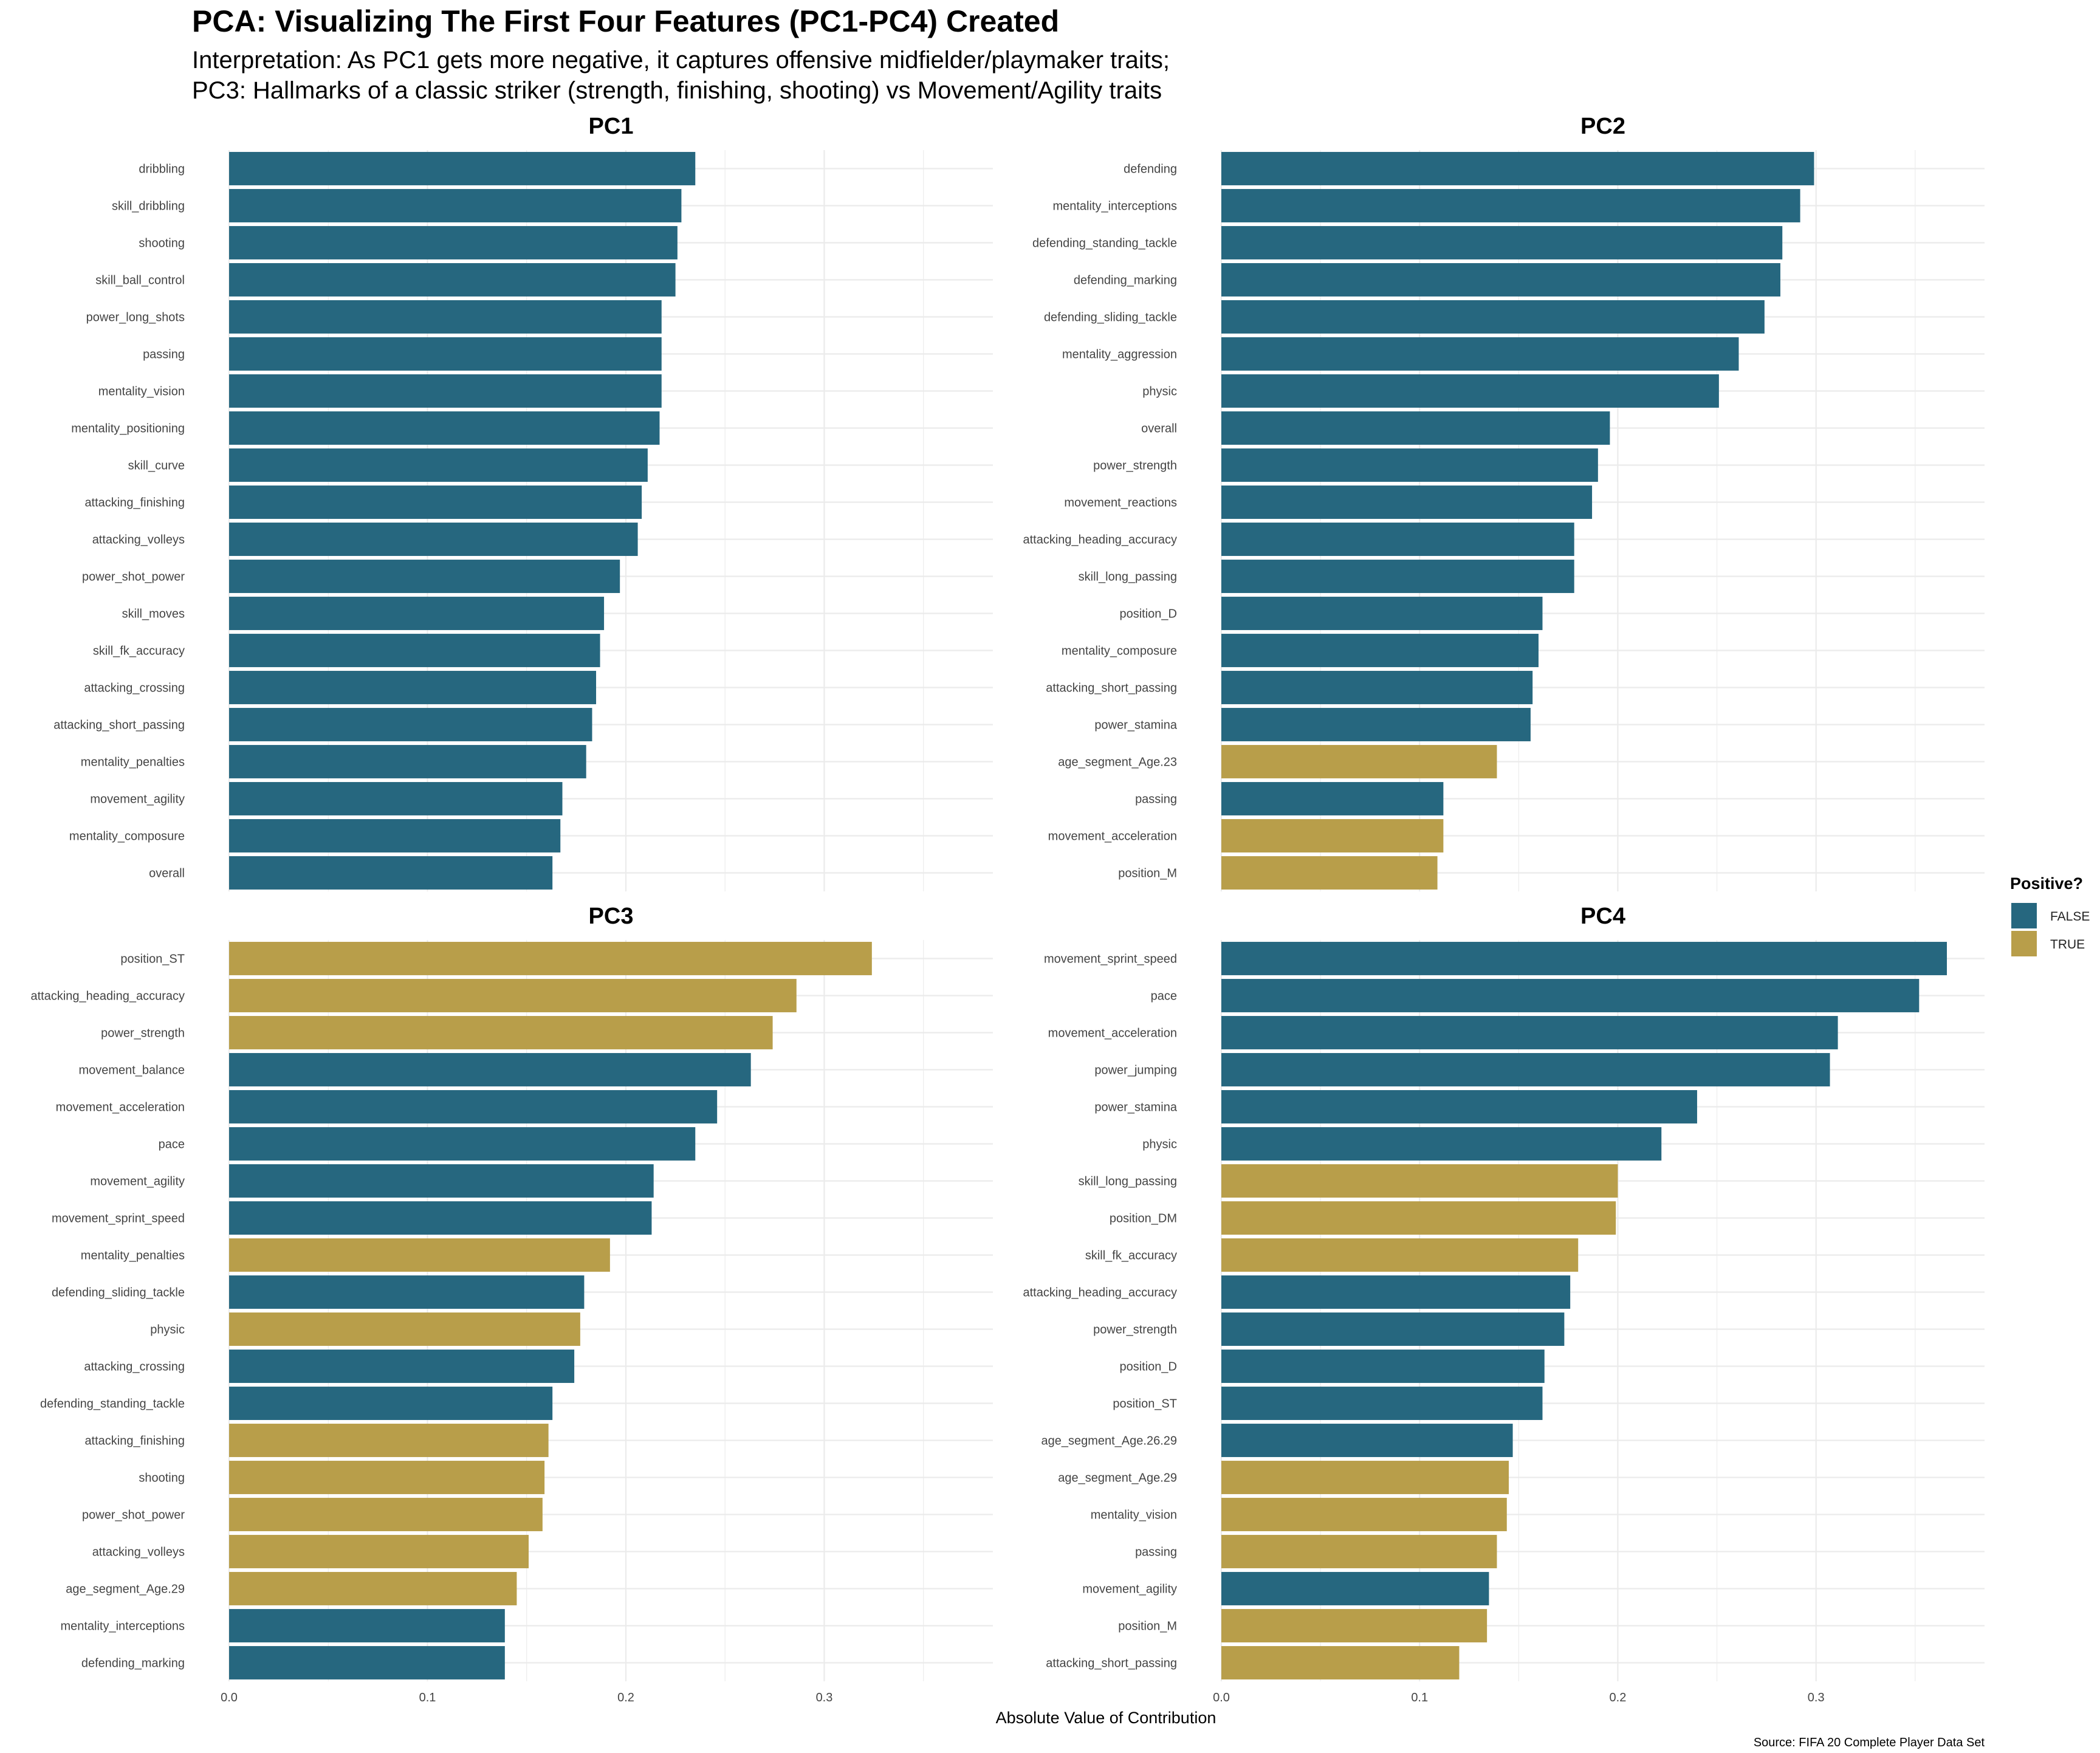 Image resolution: width=2100 pixels, height=1753 pixels. I want to click on bar-pc4-skill-long-passing, so click(1419, 1181).